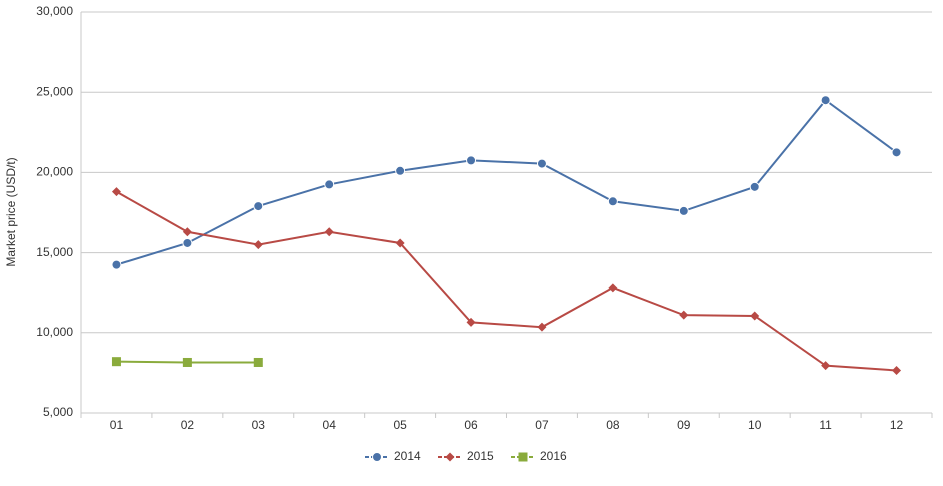 This screenshot has height=486, width=943. I want to click on y-tick-label: 15,000, so click(54, 252).